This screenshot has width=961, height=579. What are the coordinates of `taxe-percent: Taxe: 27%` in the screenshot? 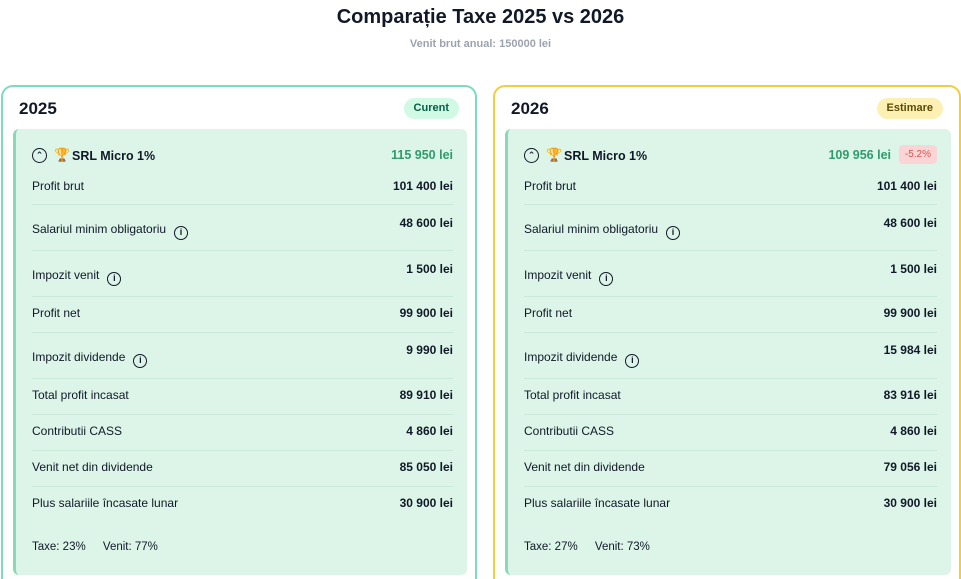 It's located at (551, 547).